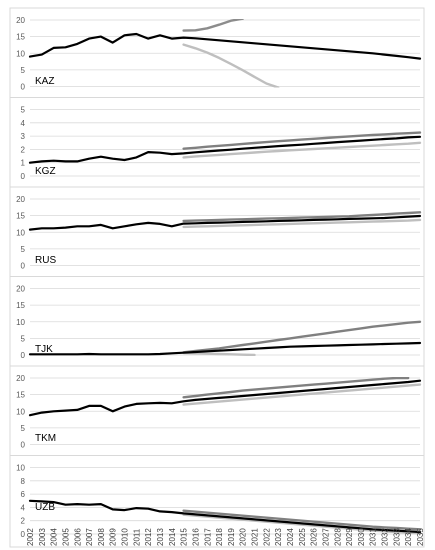 The image size is (435, 550). I want to click on panel-label: UZB, so click(45, 507).